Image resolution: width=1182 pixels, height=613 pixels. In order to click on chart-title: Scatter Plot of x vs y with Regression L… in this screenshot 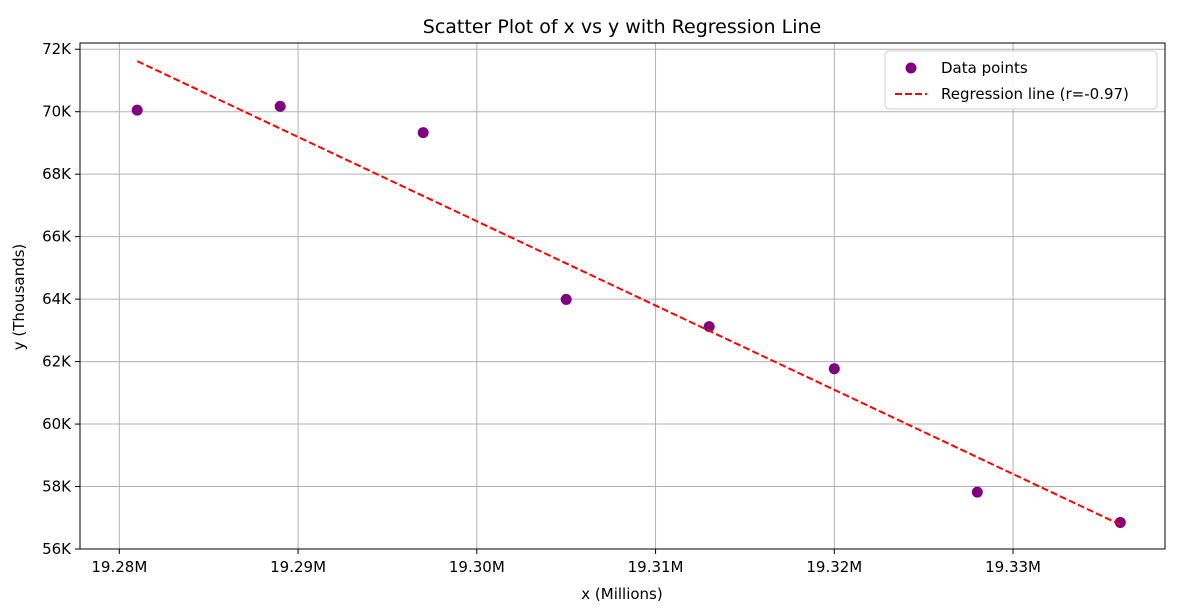, I will do `click(622, 27)`.